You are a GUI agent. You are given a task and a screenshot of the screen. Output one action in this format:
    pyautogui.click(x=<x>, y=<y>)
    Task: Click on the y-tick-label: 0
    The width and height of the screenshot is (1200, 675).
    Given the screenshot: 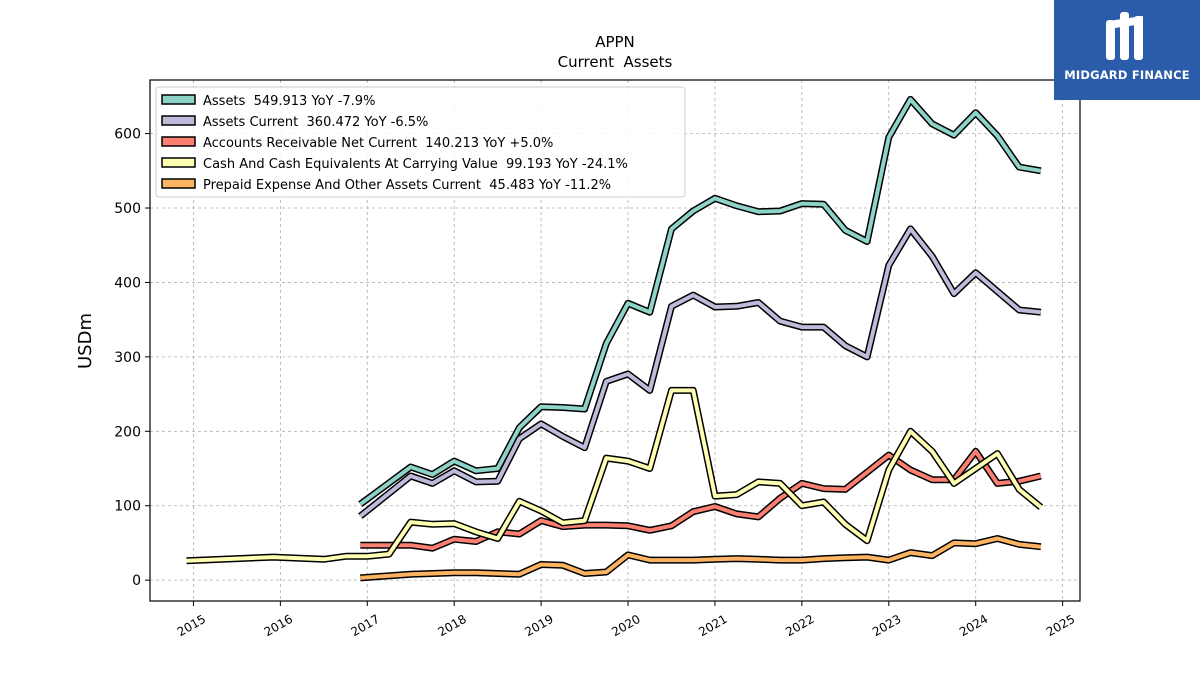 What is the action you would take?
    pyautogui.click(x=136, y=581)
    